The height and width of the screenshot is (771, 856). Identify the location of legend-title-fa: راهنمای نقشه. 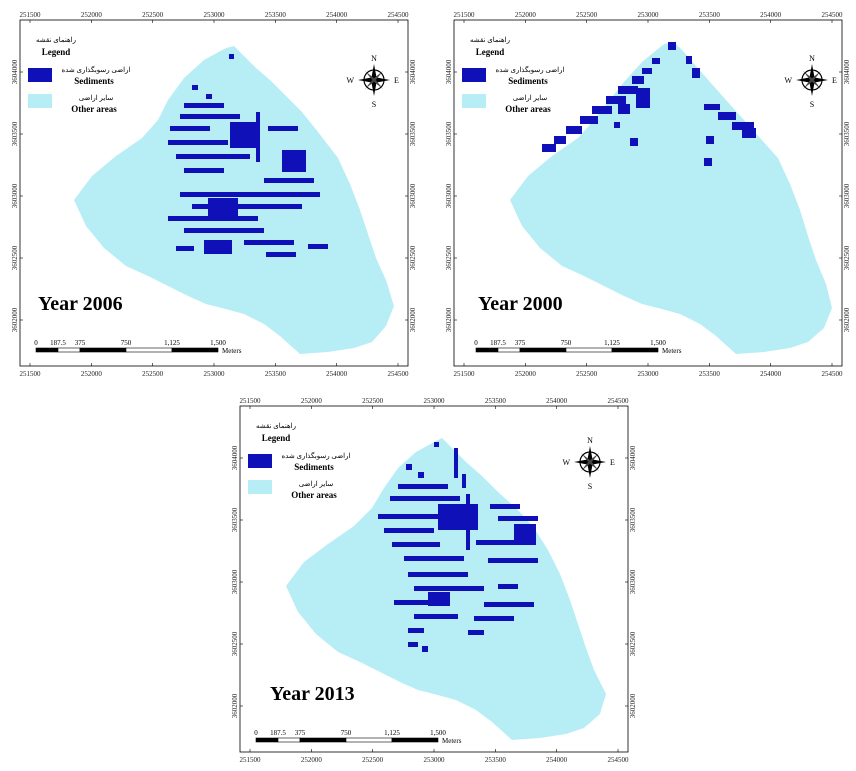
(276, 426).